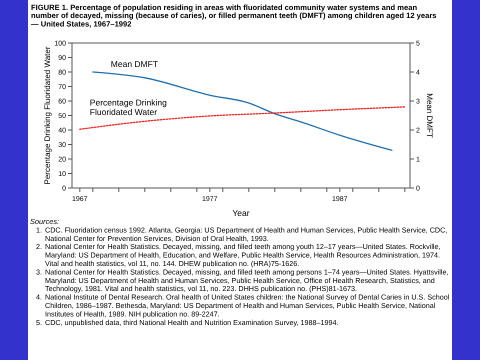 This screenshot has height=360, width=480. I want to click on series-label: Mean DMFT, so click(134, 64).